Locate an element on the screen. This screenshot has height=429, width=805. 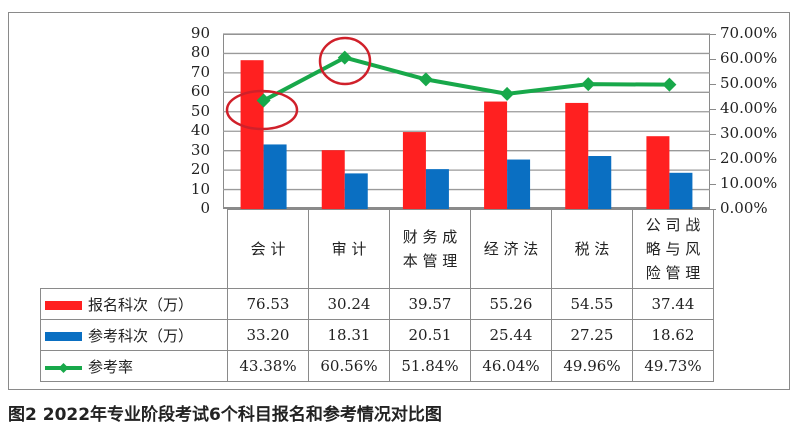
table-cell: 51.84% is located at coordinates (430, 366).